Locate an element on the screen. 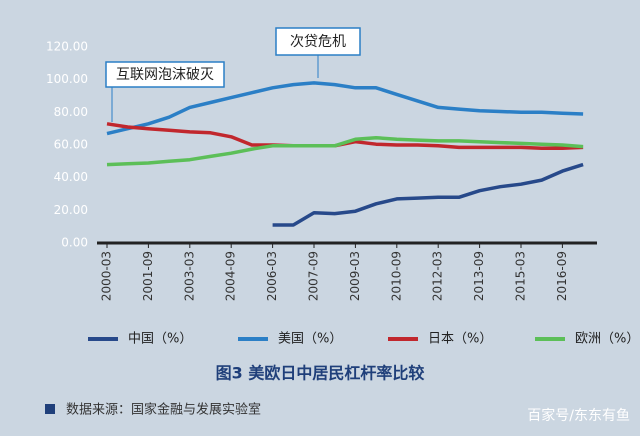 The image size is (640, 436). x-tick-label: 2013-09 is located at coordinates (479, 276).